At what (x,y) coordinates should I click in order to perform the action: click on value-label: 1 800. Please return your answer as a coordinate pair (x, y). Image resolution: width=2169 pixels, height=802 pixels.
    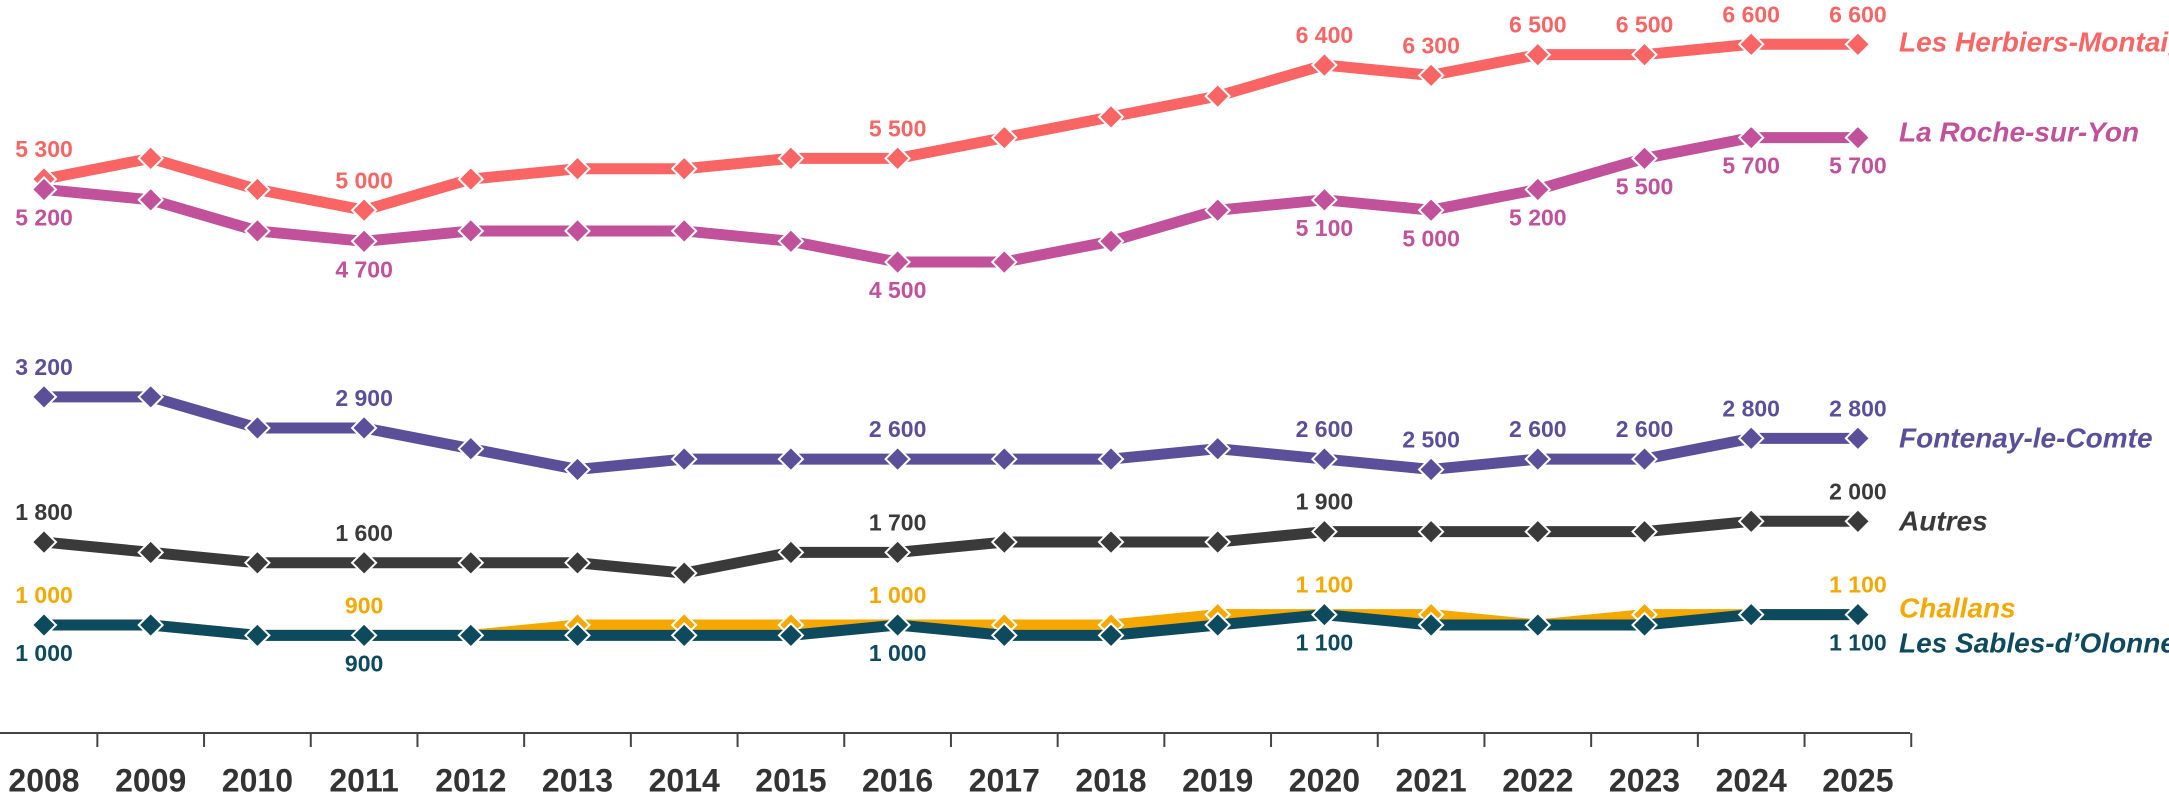
    Looking at the image, I should click on (44, 512).